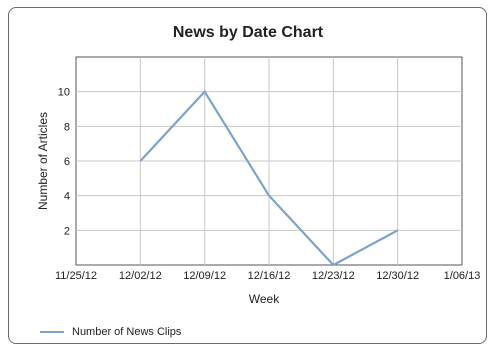 The image size is (496, 356). Describe the element at coordinates (67, 197) in the screenshot. I see `y-tick-label: 4` at that location.